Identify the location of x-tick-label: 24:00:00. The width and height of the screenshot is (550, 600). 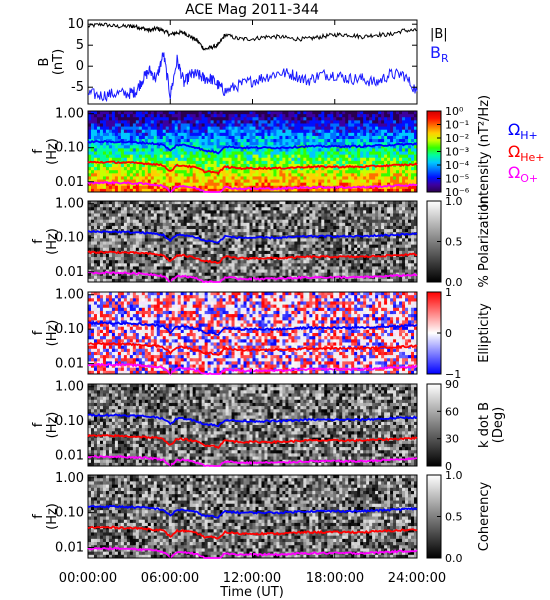
(417, 578).